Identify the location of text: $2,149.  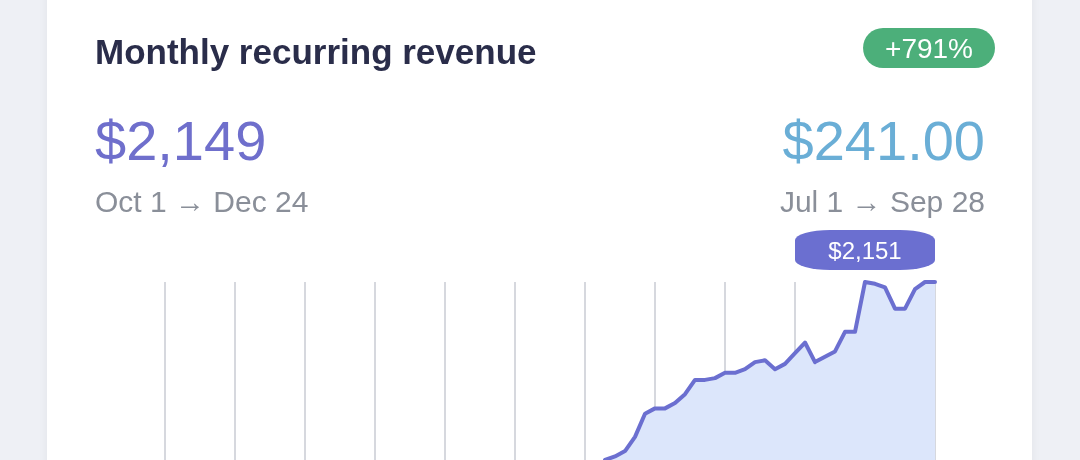
(181, 140).